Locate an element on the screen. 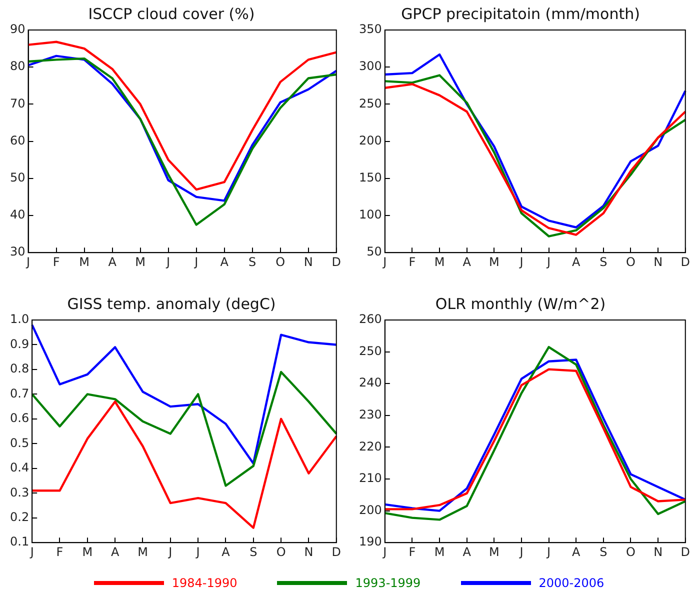 This screenshot has width=698, height=594. y-tick-label: 70 is located at coordinates (18, 103).